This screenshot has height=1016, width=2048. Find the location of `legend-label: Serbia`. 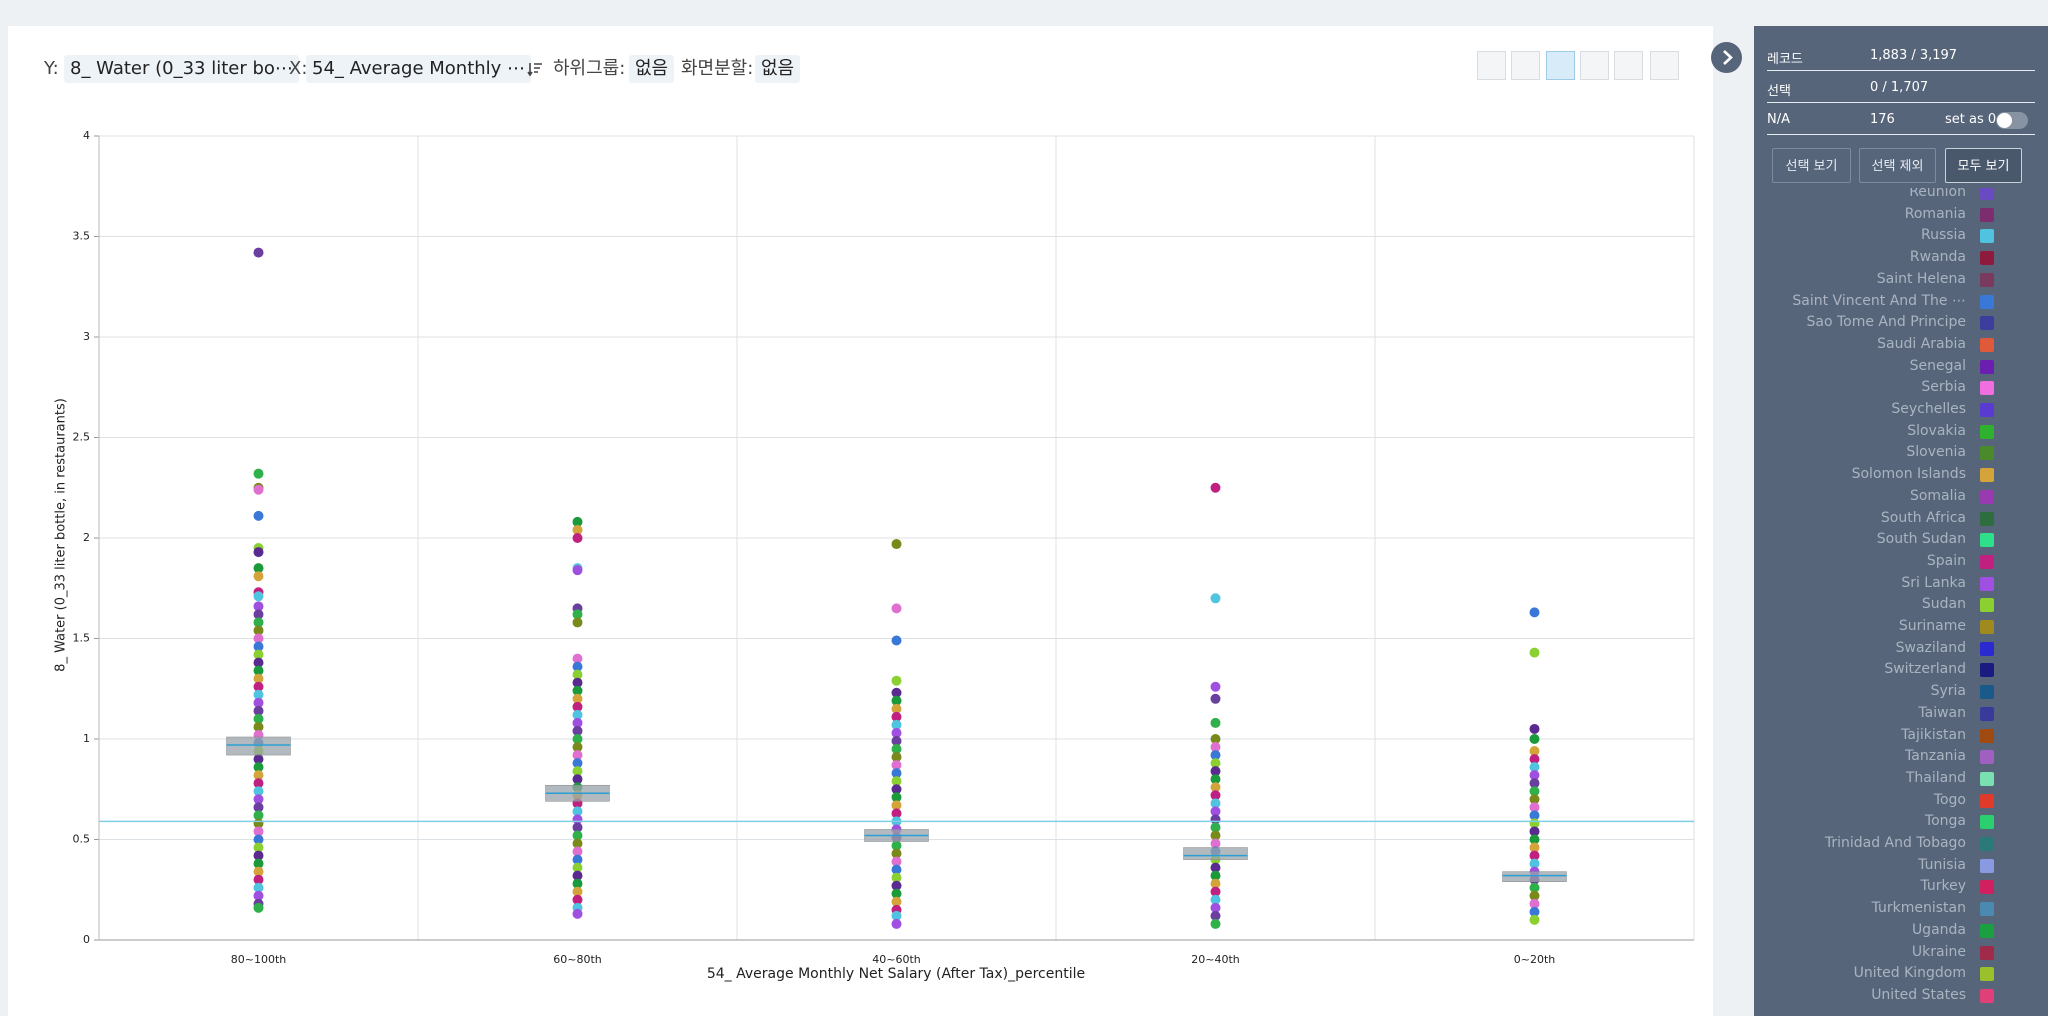

legend-label: Serbia is located at coordinates (1943, 387).